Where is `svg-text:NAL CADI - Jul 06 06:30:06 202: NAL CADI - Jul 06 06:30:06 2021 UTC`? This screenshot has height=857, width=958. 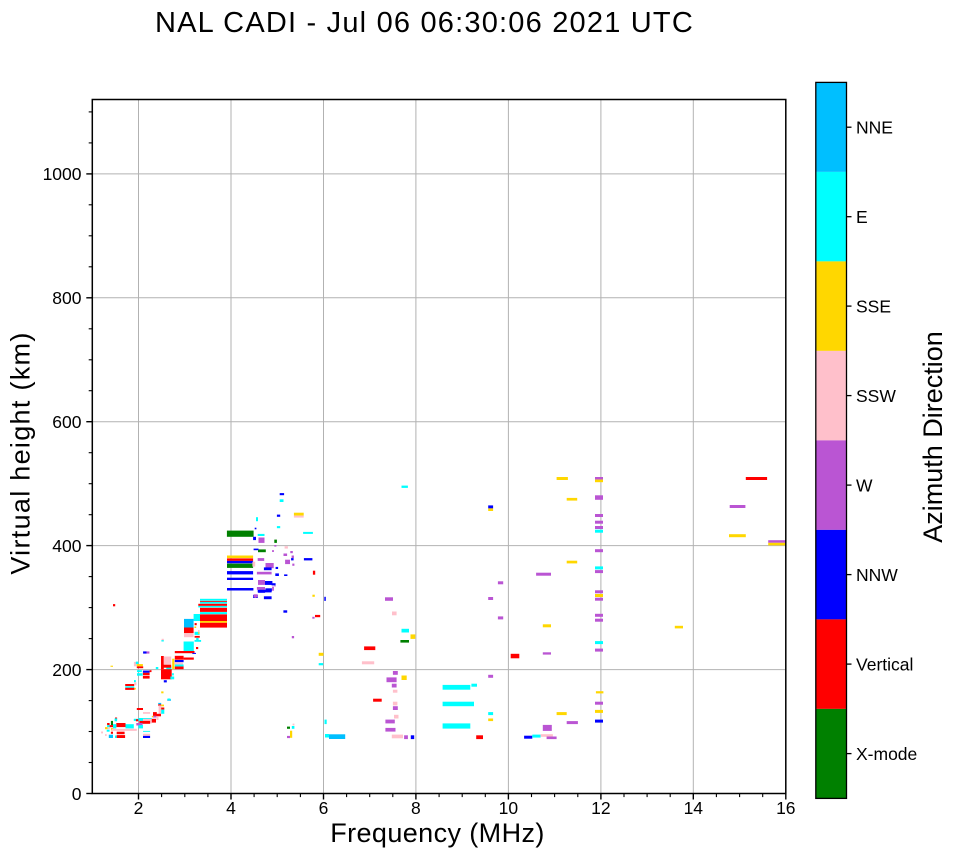 svg-text:NAL CADI - Jul 06 06:30:06 202: NAL CADI - Jul 06 06:30:06 2021 UTC is located at coordinates (424, 23).